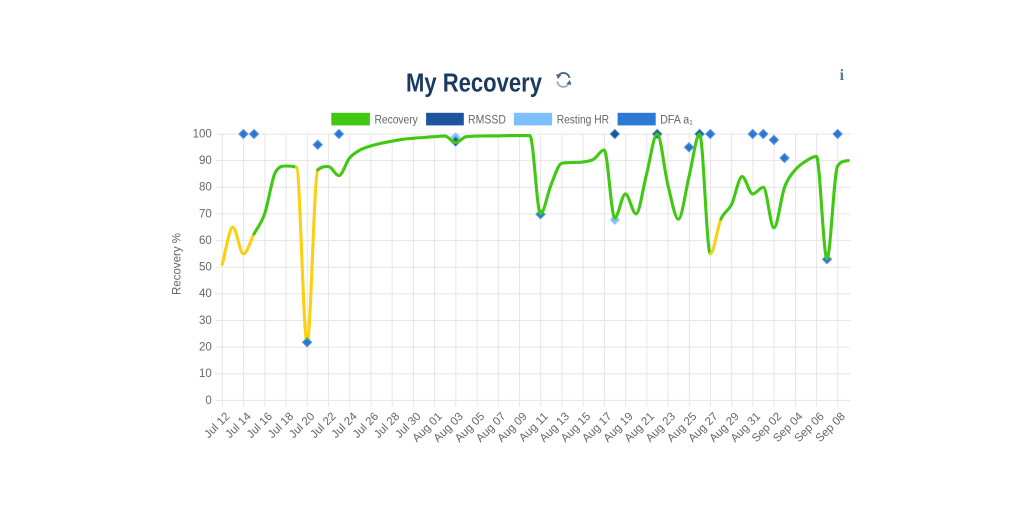 This screenshot has width=1024, height=512. What do you see at coordinates (205, 188) in the screenshot?
I see `svg-text: 80` at bounding box center [205, 188].